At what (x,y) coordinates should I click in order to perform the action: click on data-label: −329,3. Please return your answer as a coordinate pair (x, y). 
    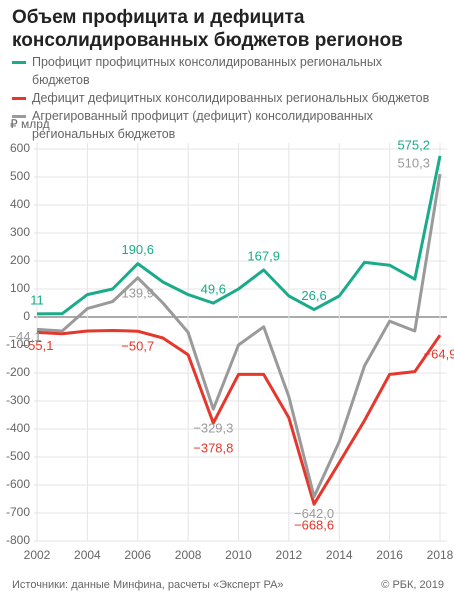
    Looking at the image, I should click on (213, 428).